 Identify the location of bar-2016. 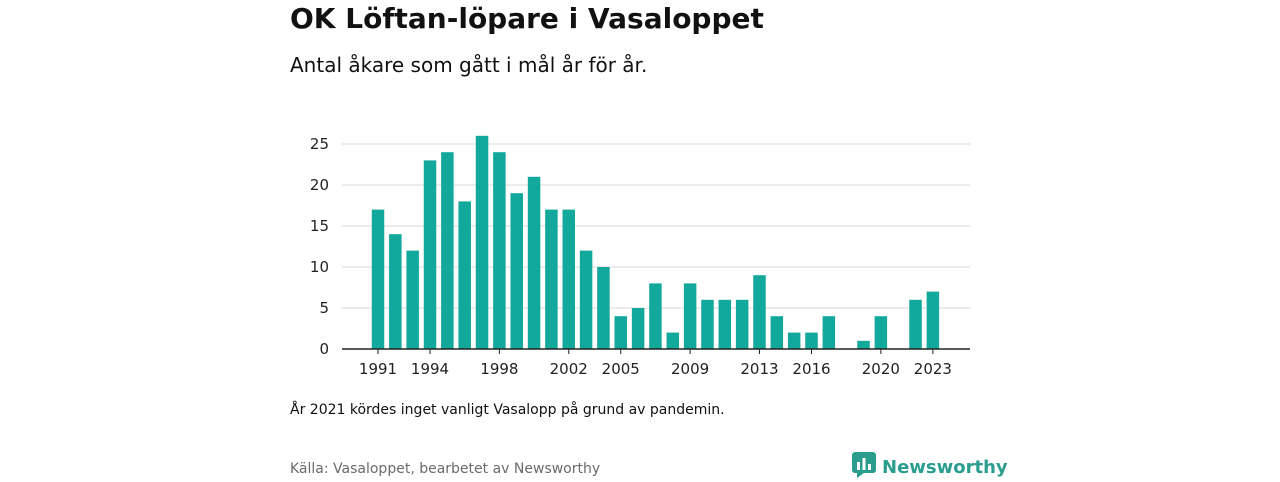
(811, 340).